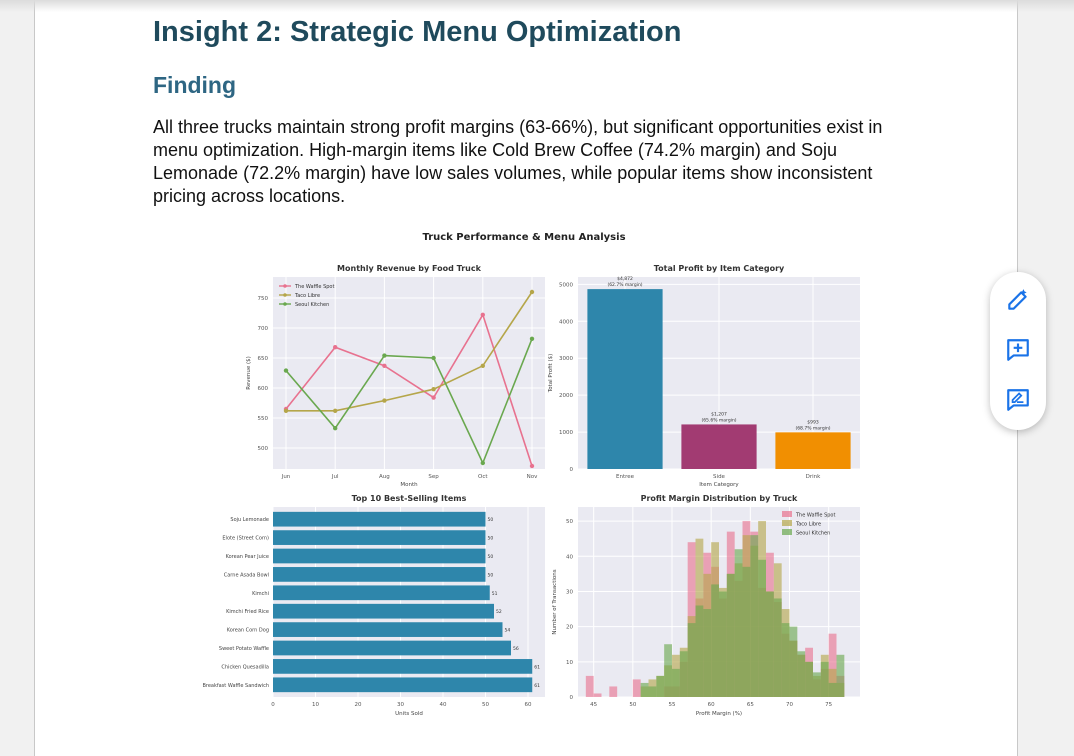 Image resolution: width=1074 pixels, height=756 pixels. What do you see at coordinates (315, 705) in the screenshot?
I see `hbar-chart-xtick: 10` at bounding box center [315, 705].